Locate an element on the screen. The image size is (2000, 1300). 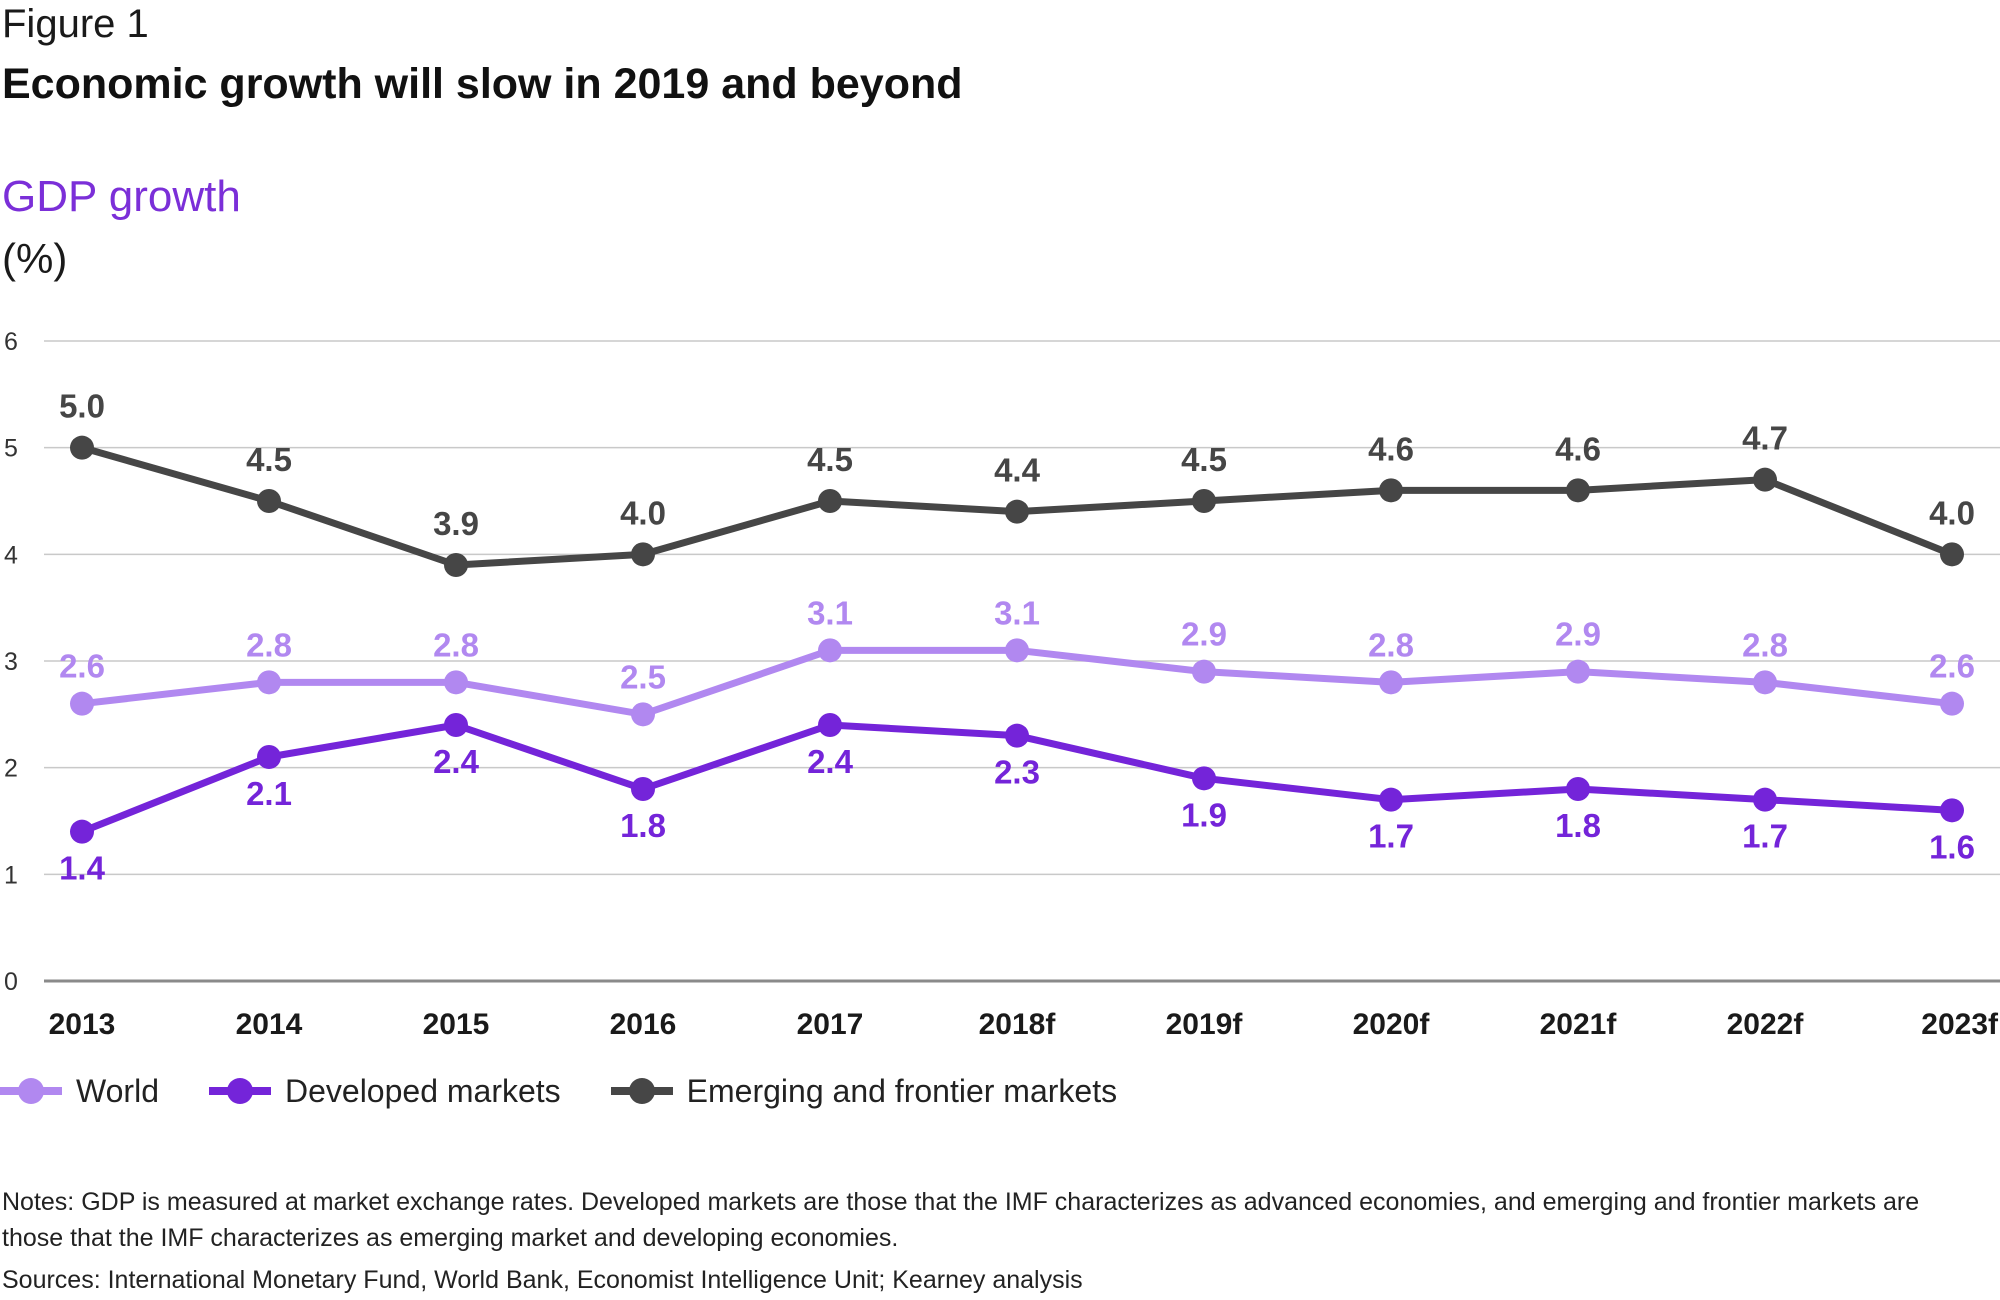
data-label: 4.4 is located at coordinates (1017, 470).